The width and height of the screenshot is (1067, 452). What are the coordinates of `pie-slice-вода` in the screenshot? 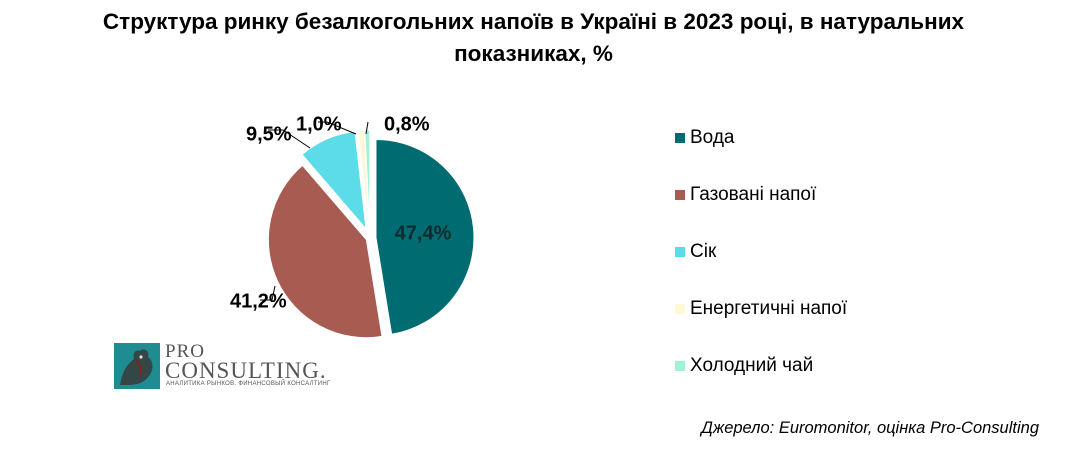 It's located at (425, 237).